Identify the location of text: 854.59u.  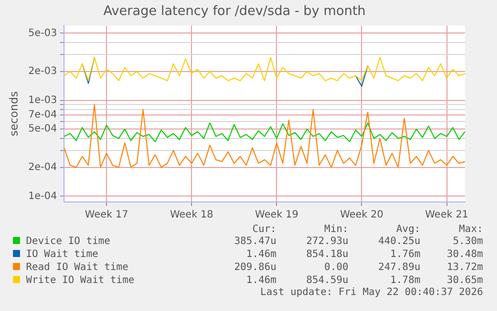
(326, 280).